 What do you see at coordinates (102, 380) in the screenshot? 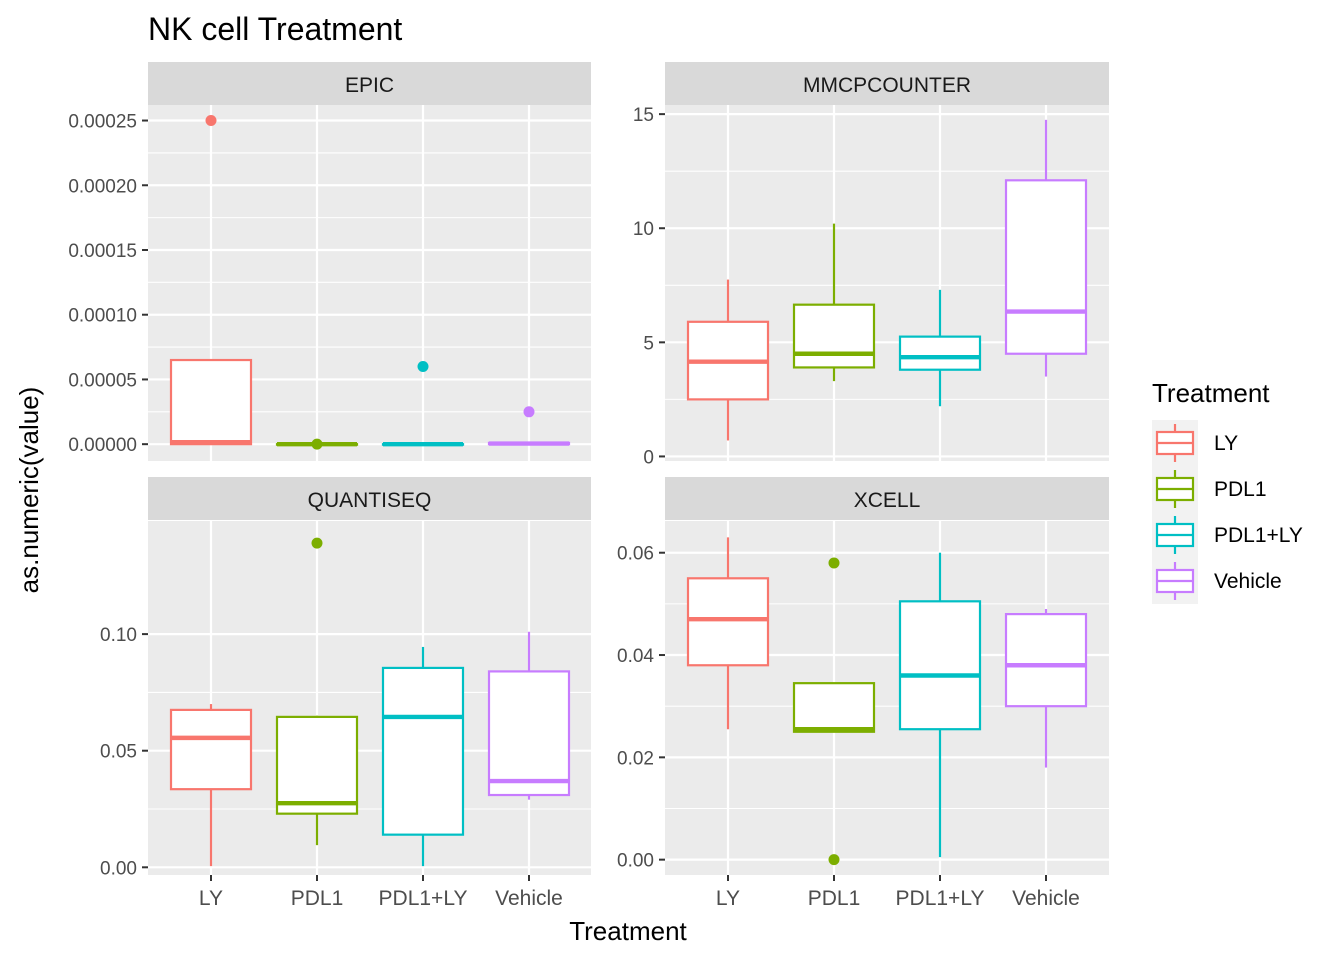
I see `y-tick-label: 0.00005` at bounding box center [102, 380].